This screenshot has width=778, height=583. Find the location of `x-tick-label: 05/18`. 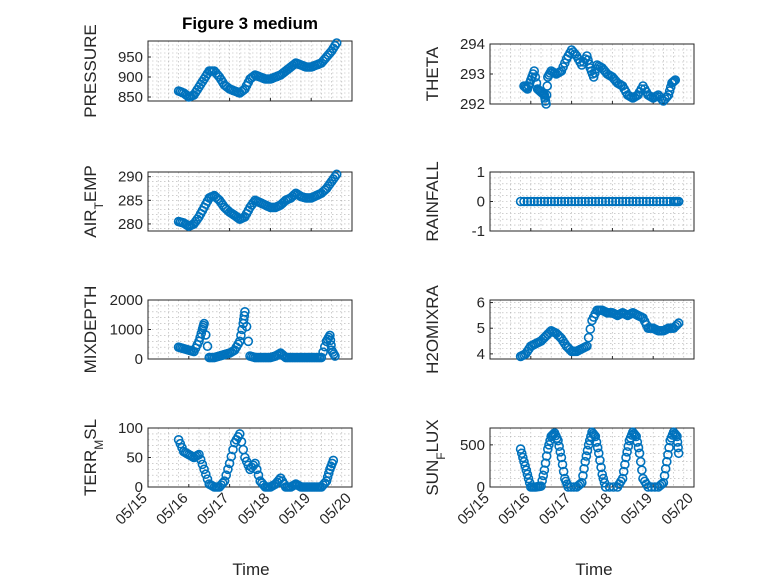

x-tick-label: 05/18 is located at coordinates (596, 509).